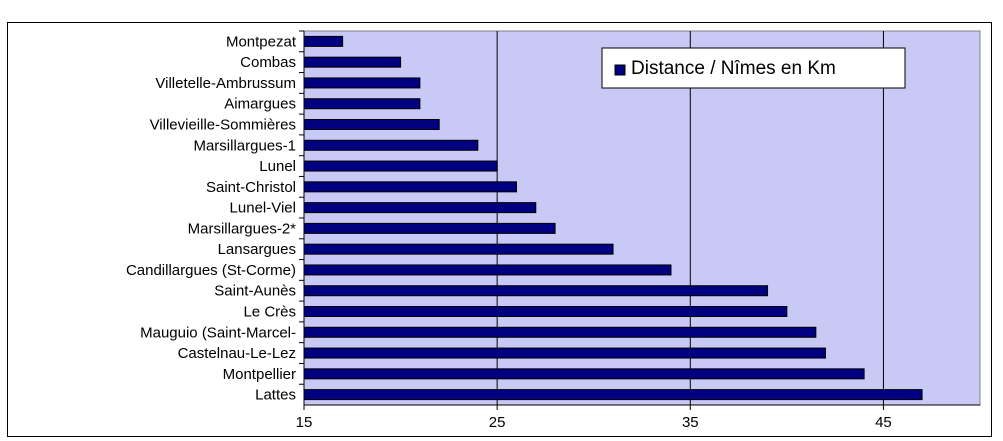 The height and width of the screenshot is (441, 1003). Describe the element at coordinates (261, 41) in the screenshot. I see `category-label: Montpezat` at that location.